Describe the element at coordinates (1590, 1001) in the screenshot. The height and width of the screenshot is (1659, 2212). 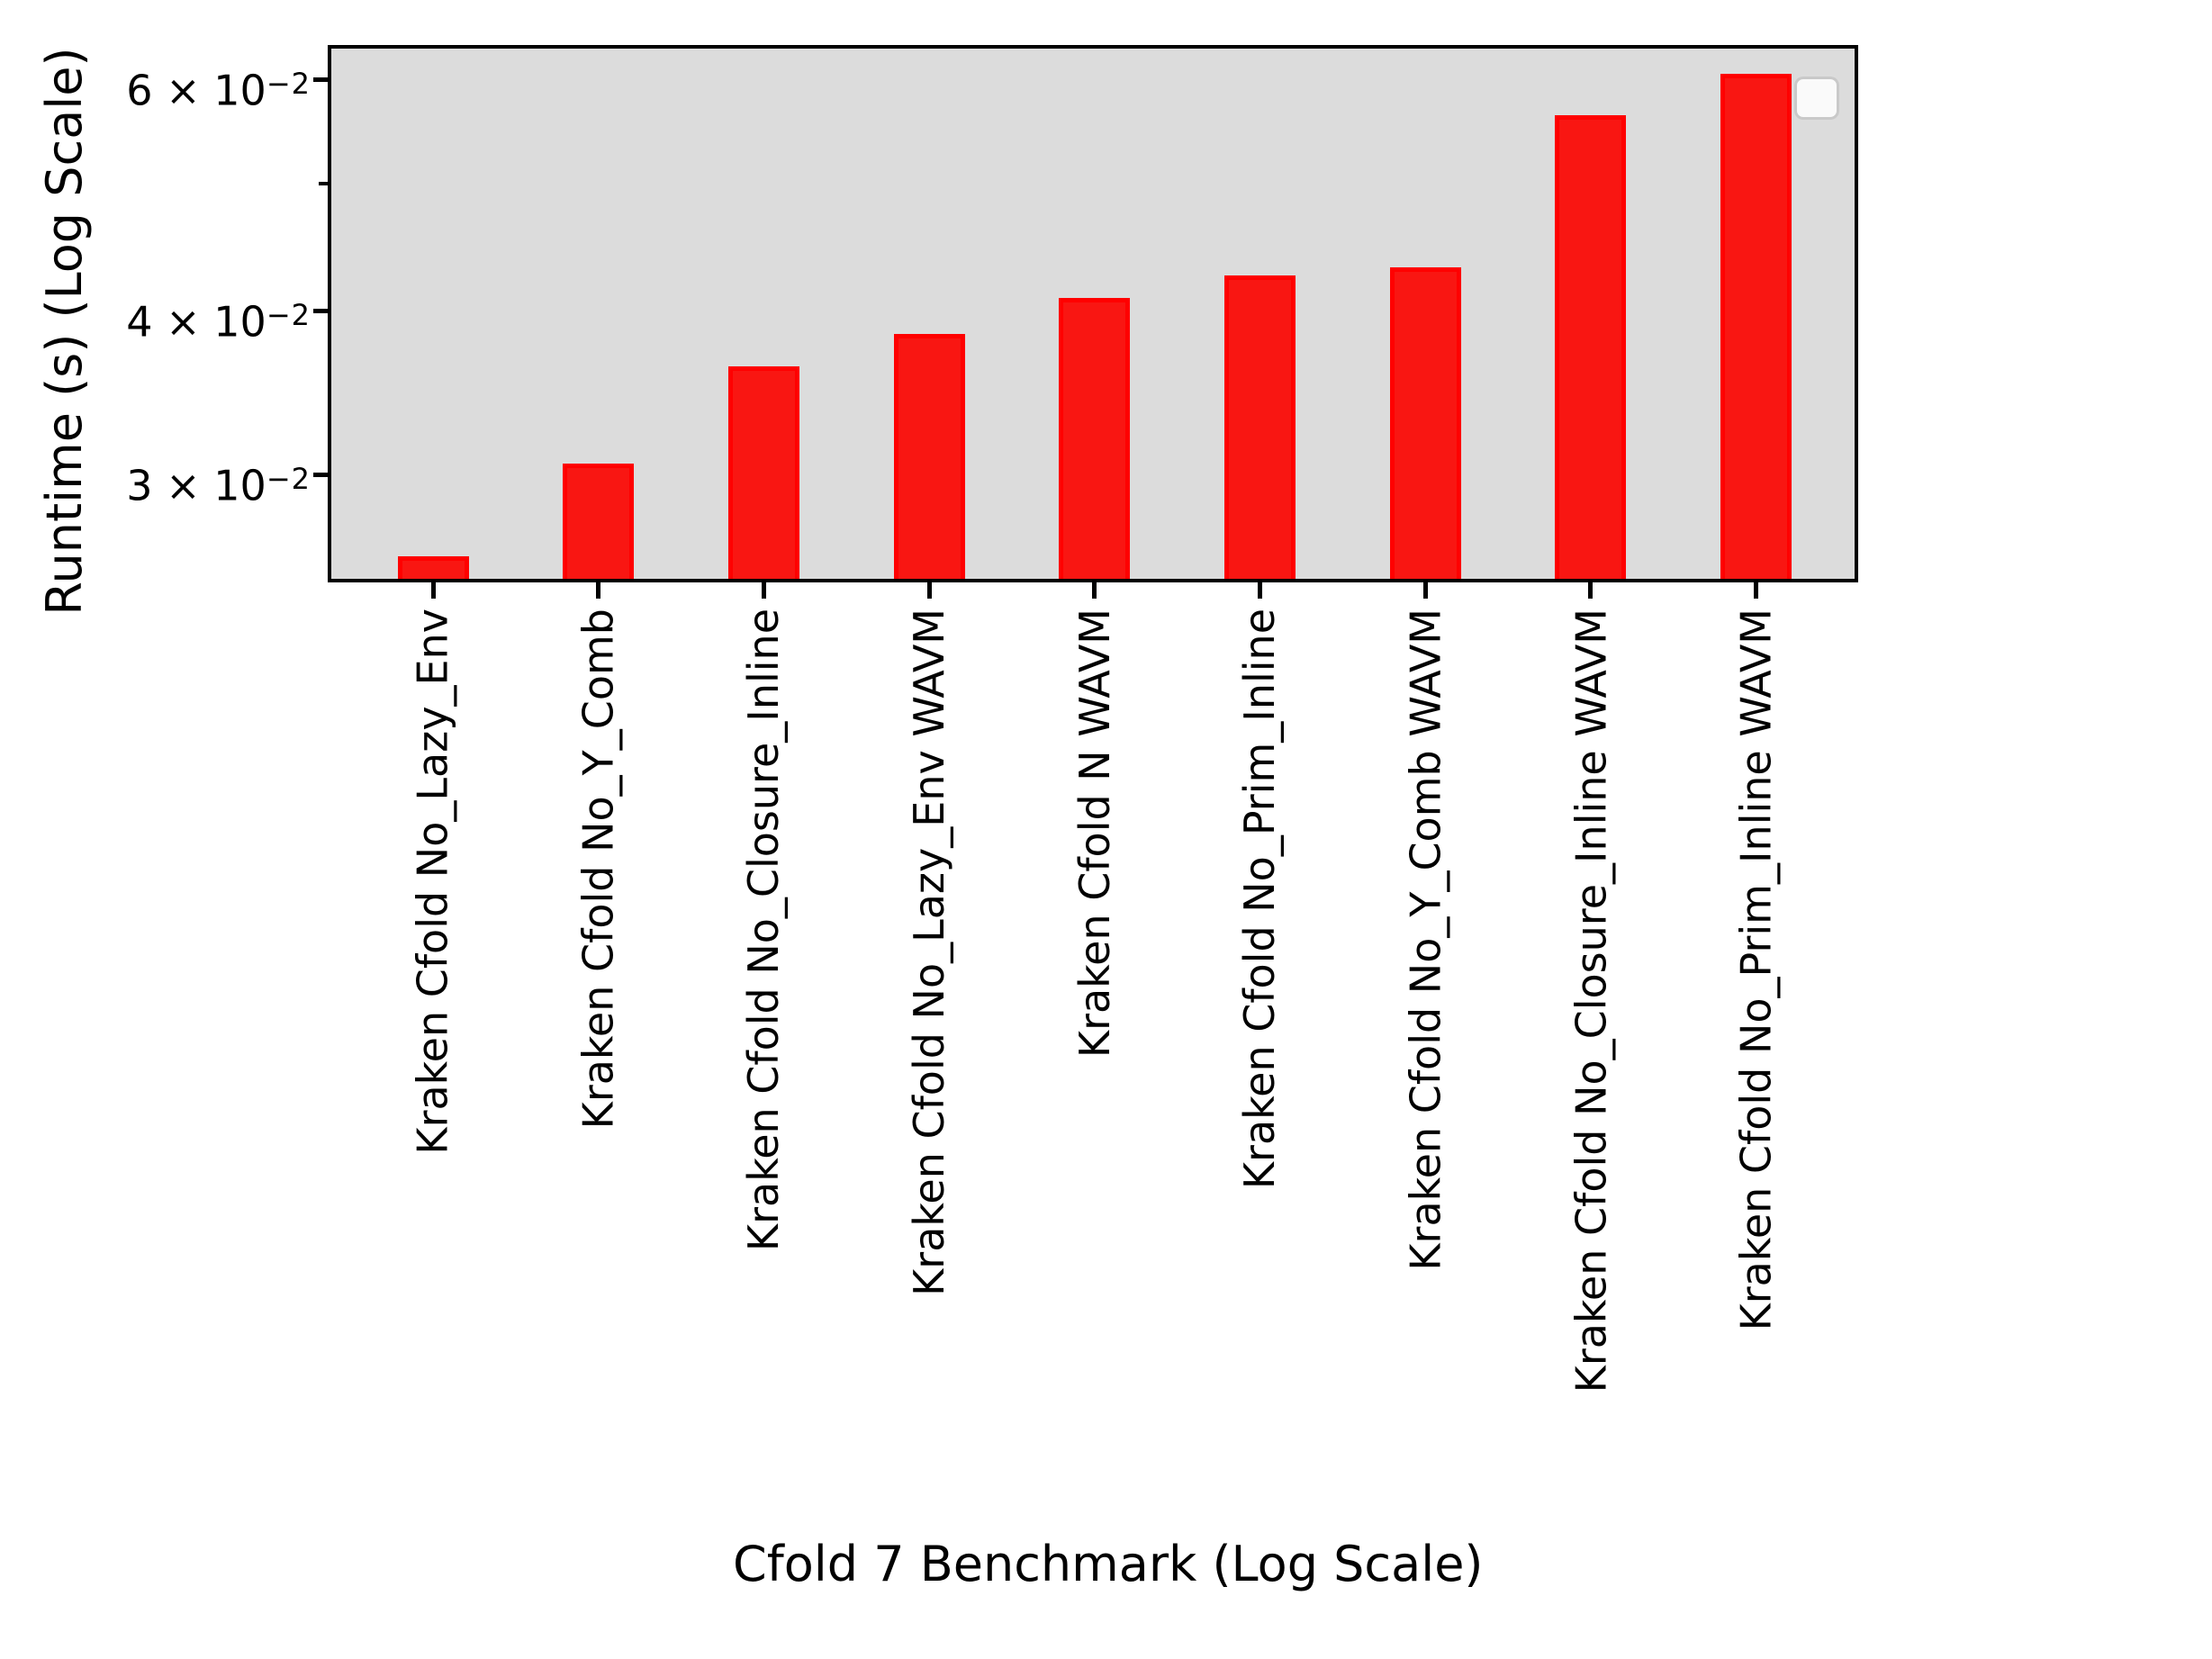
I see `x-tick-label: Kraken Cfold No_Closure_Inline WAVM` at that location.